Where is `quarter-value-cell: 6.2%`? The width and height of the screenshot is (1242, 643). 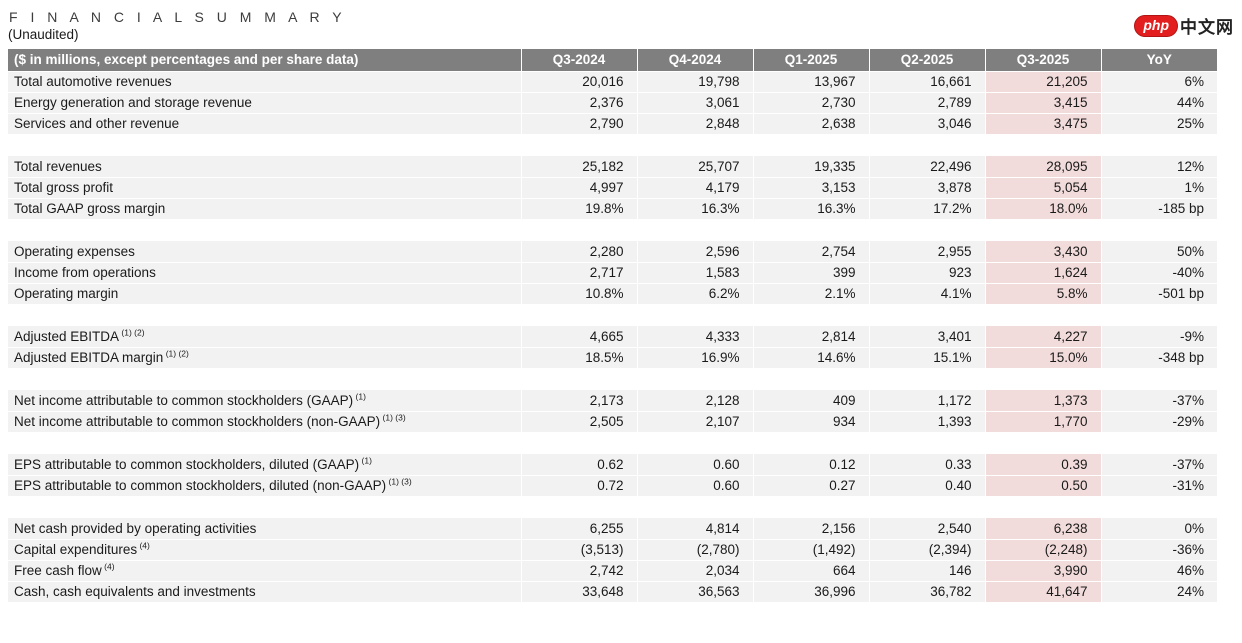
quarter-value-cell: 6.2% is located at coordinates (694, 294).